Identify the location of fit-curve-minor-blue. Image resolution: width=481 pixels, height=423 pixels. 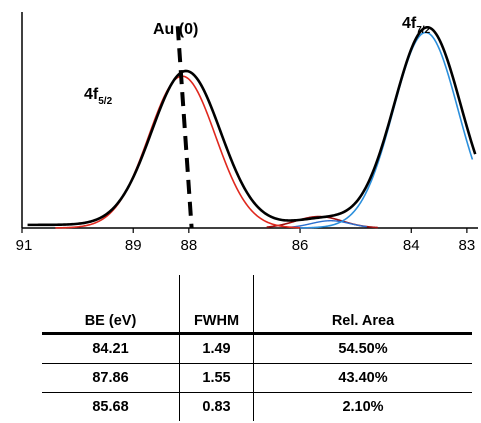
(327, 224).